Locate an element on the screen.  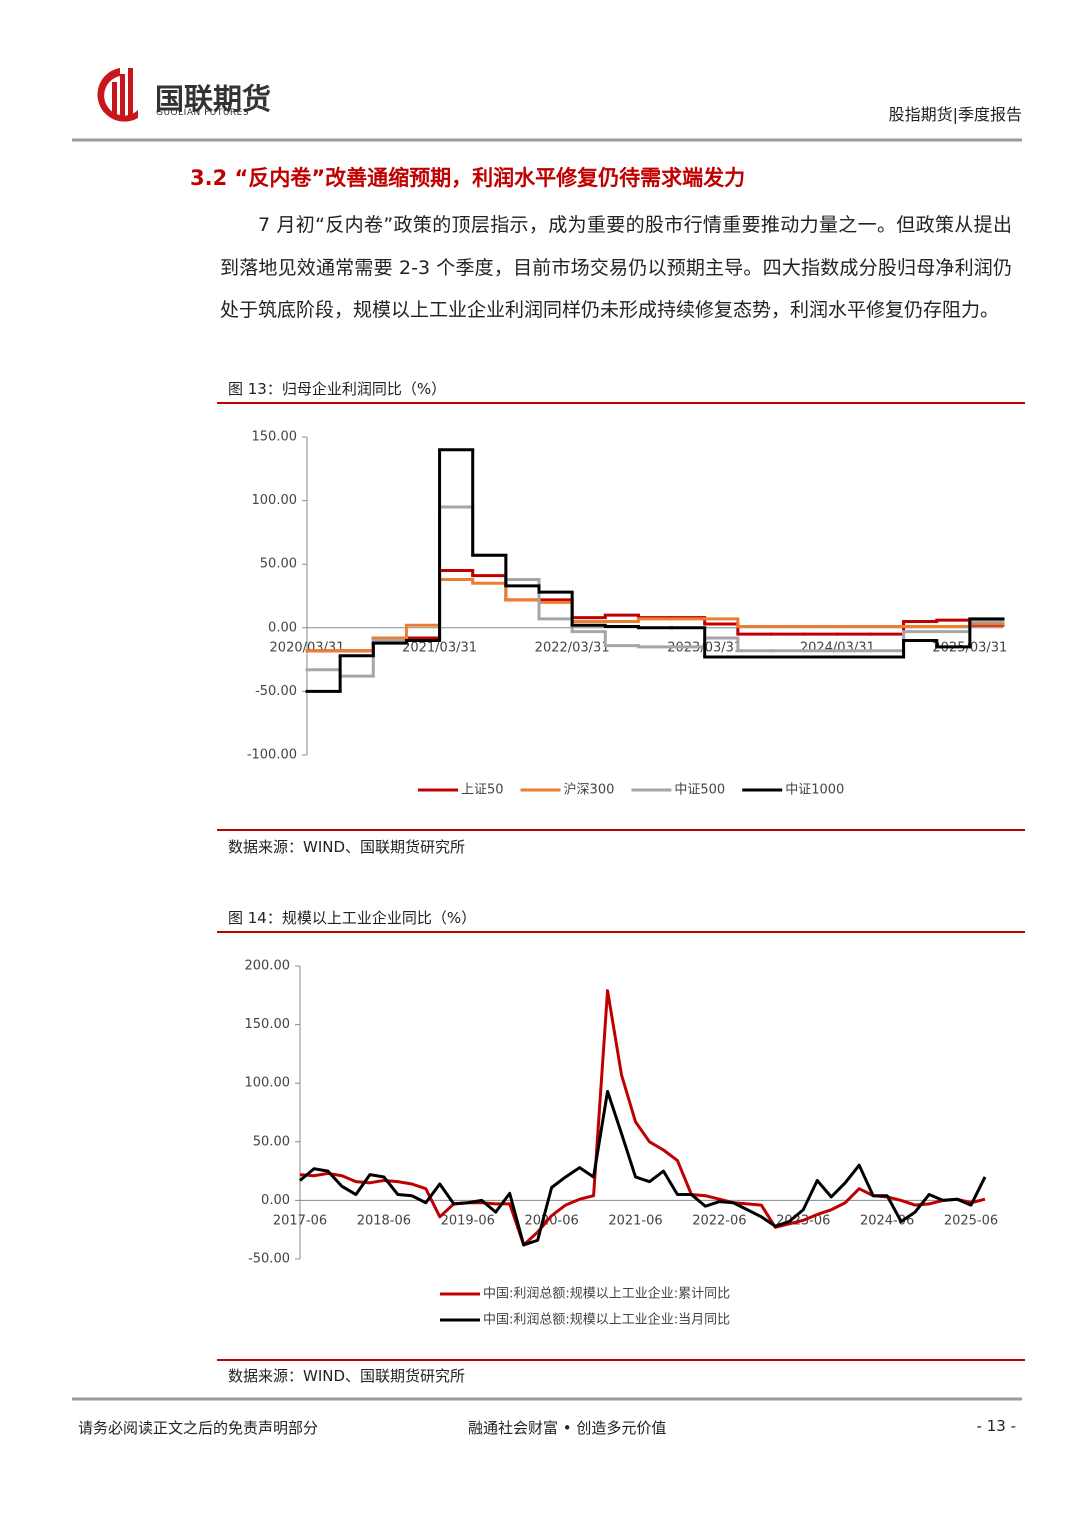
legend-label: 上证50 is located at coordinates (482, 790).